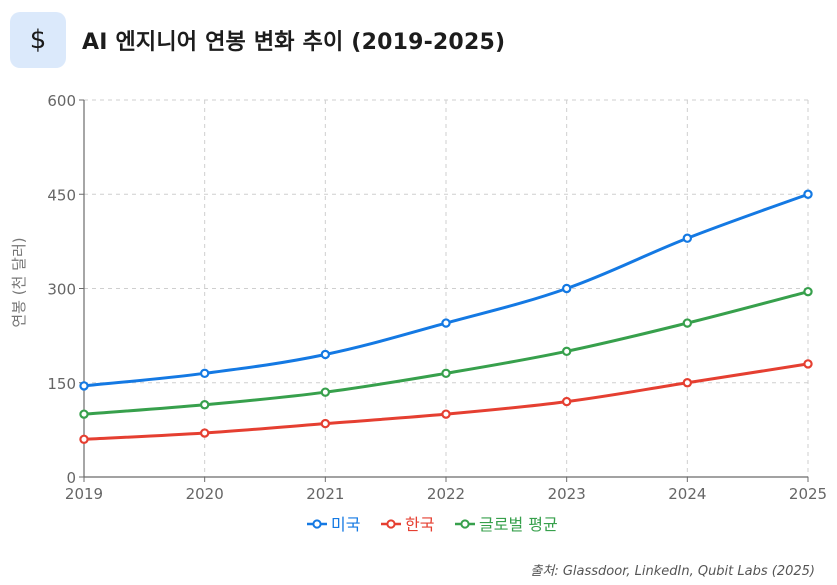 Image resolution: width=837 pixels, height=585 pixels. Describe the element at coordinates (419, 524) in the screenshot. I see `legend-label: 한국` at that location.